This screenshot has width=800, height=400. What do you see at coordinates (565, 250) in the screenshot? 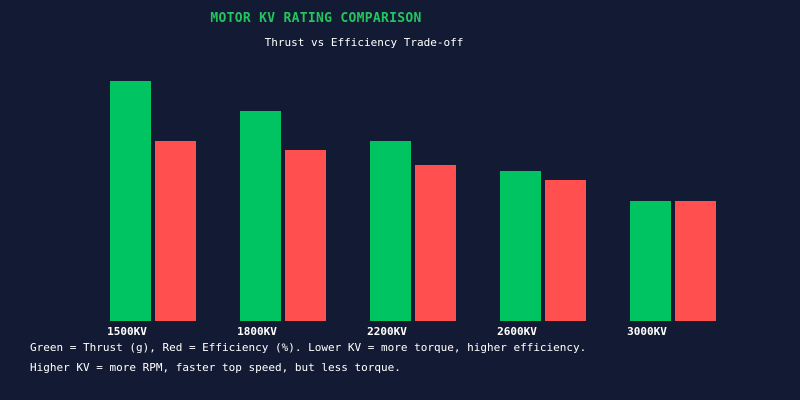
I see `bar-efficiency-2600kv` at bounding box center [565, 250].